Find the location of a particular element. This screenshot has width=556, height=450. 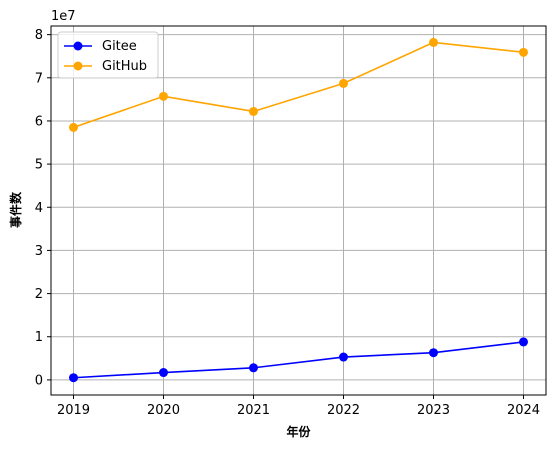

legend-marker-gitee is located at coordinates (78, 46).